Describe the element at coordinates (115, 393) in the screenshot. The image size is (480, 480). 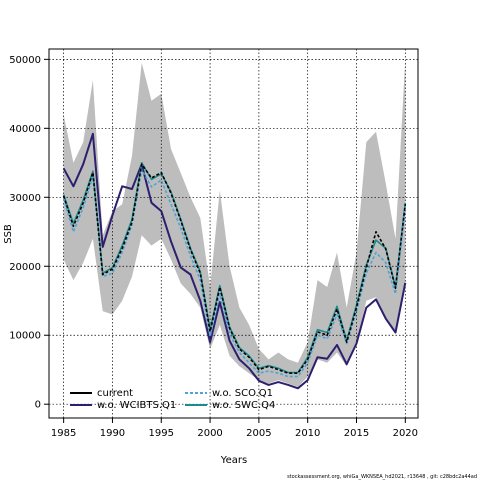
I see `legend-label-0: current` at that location.